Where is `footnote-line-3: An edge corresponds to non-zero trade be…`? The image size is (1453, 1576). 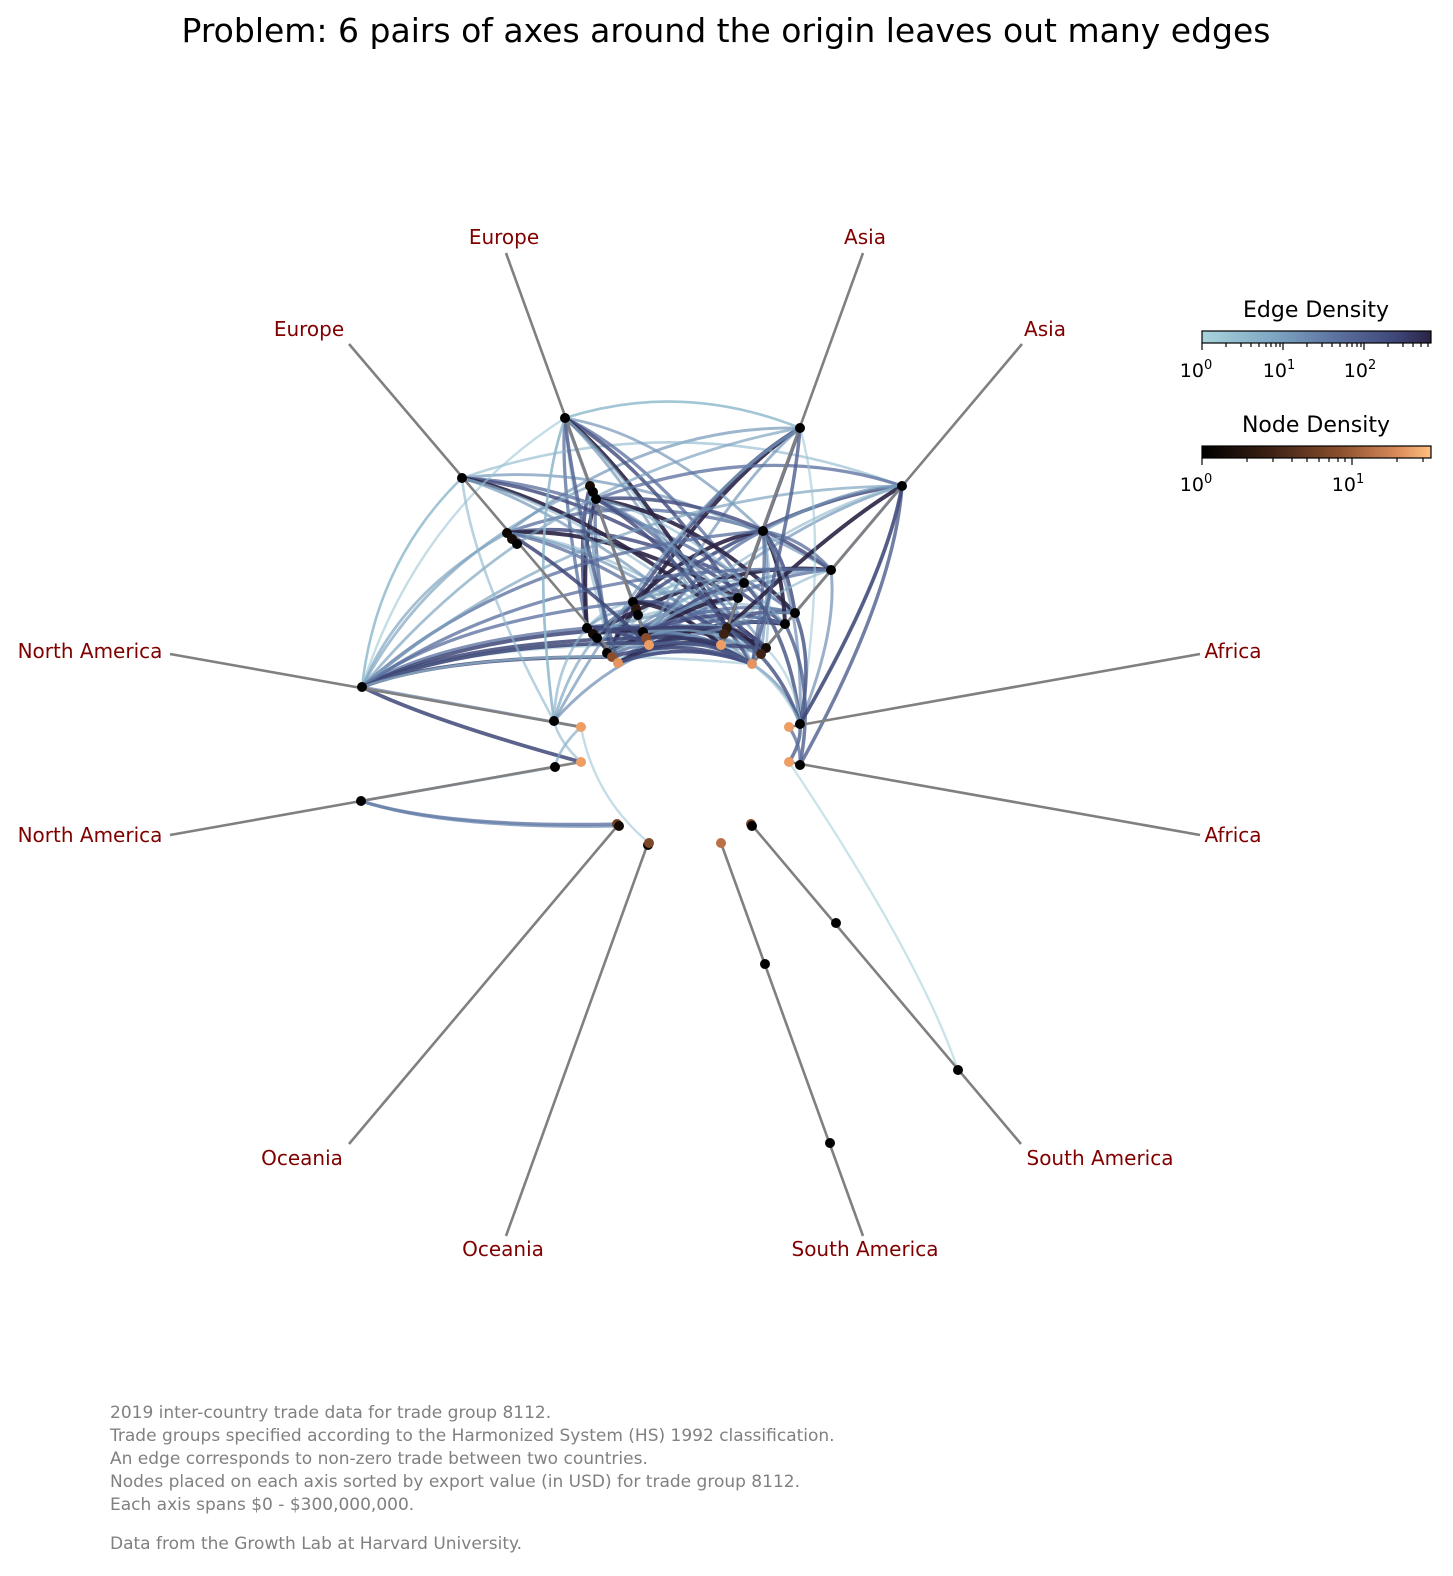
footnote-line-3: An edge corresponds to non-zero trade be… is located at coordinates (379, 1459).